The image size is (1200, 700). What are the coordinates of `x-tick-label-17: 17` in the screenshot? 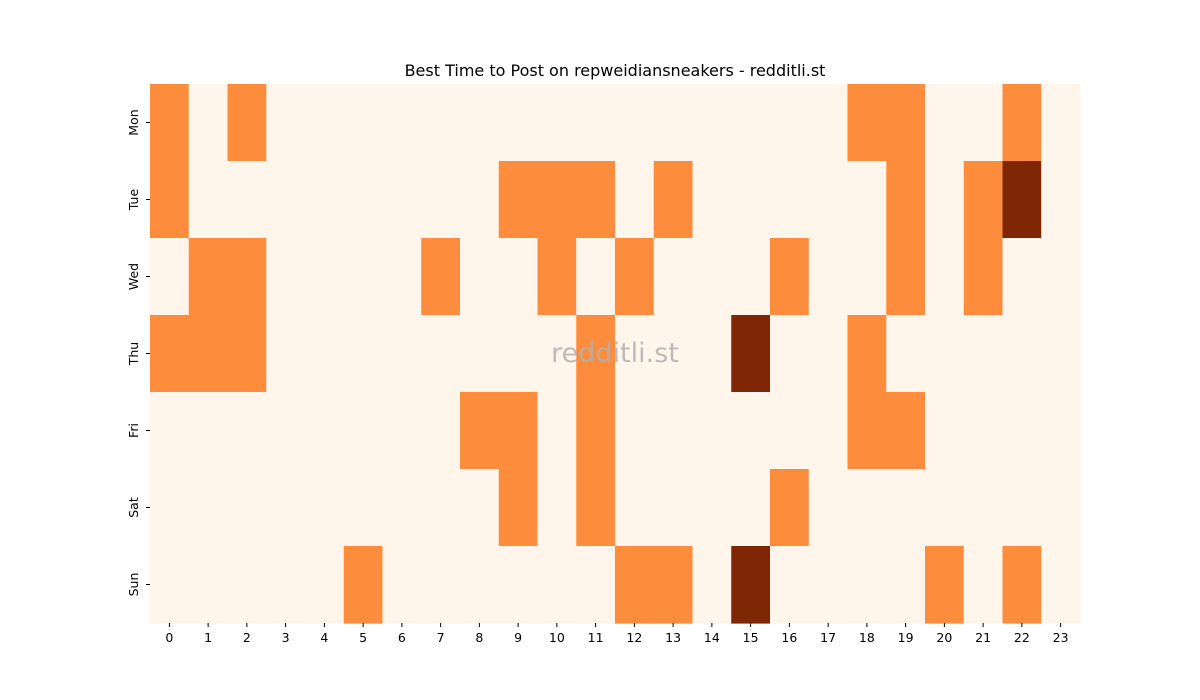 It's located at (828, 637).